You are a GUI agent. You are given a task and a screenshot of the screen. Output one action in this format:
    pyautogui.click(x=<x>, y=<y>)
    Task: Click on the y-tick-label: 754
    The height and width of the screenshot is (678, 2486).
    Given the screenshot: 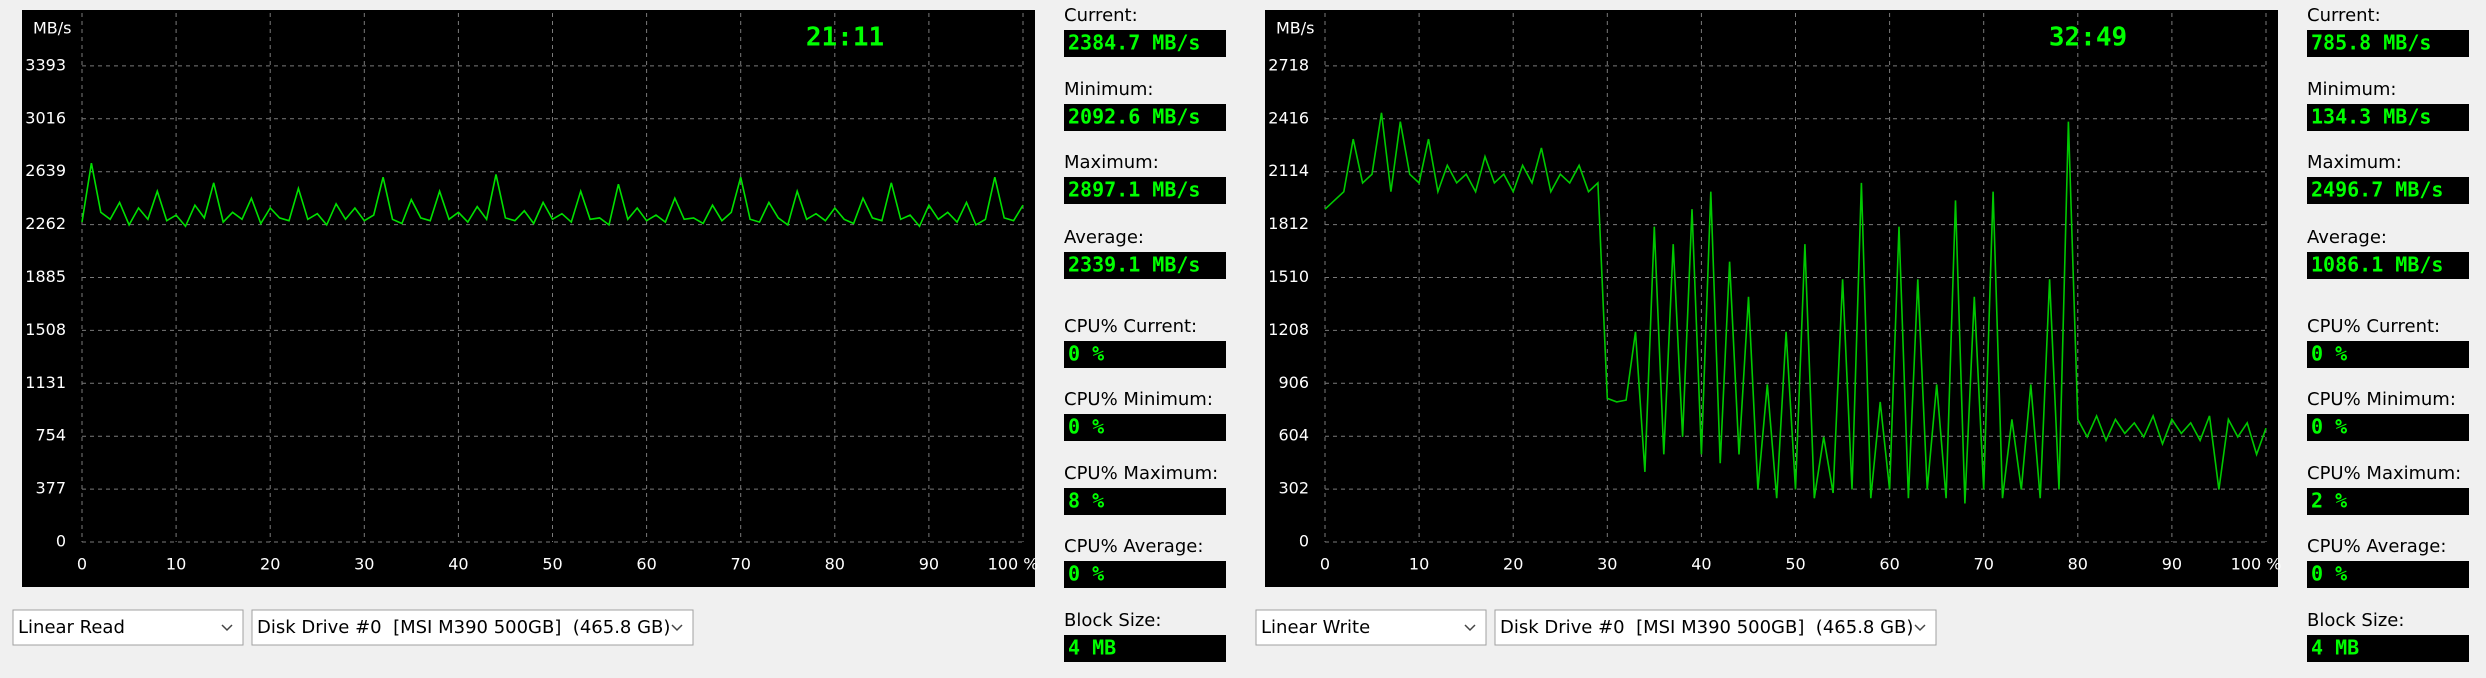 What is the action you would take?
    pyautogui.click(x=50, y=435)
    